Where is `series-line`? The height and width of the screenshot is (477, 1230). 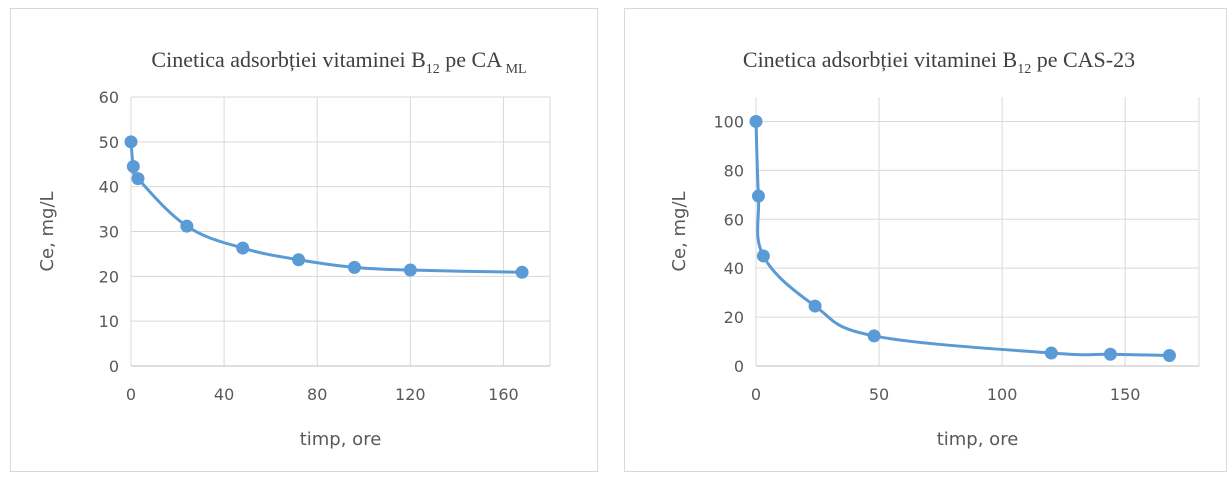
series-line is located at coordinates (326, 207).